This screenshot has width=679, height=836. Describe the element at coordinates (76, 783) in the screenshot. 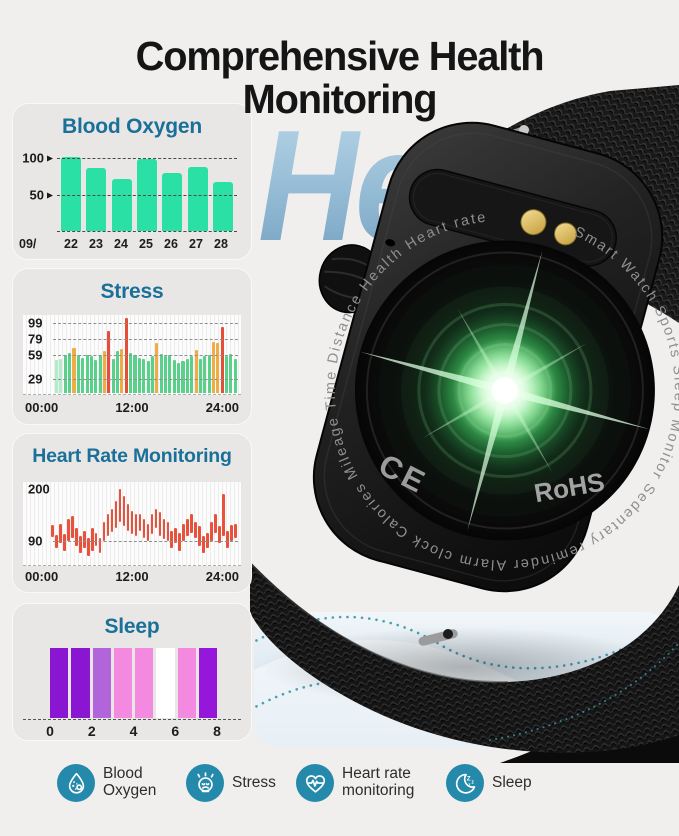

I see `blood-oxygen-icon` at that location.